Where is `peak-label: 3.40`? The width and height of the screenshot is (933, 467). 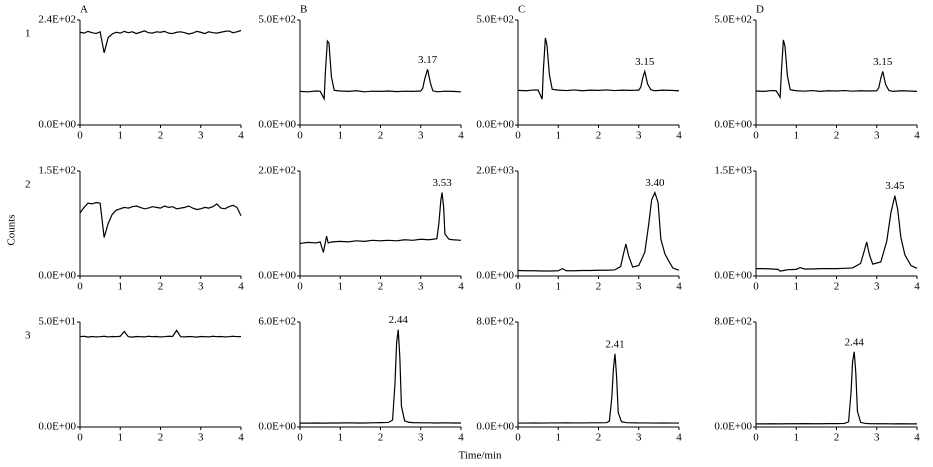
peak-label: 3.40 is located at coordinates (655, 183).